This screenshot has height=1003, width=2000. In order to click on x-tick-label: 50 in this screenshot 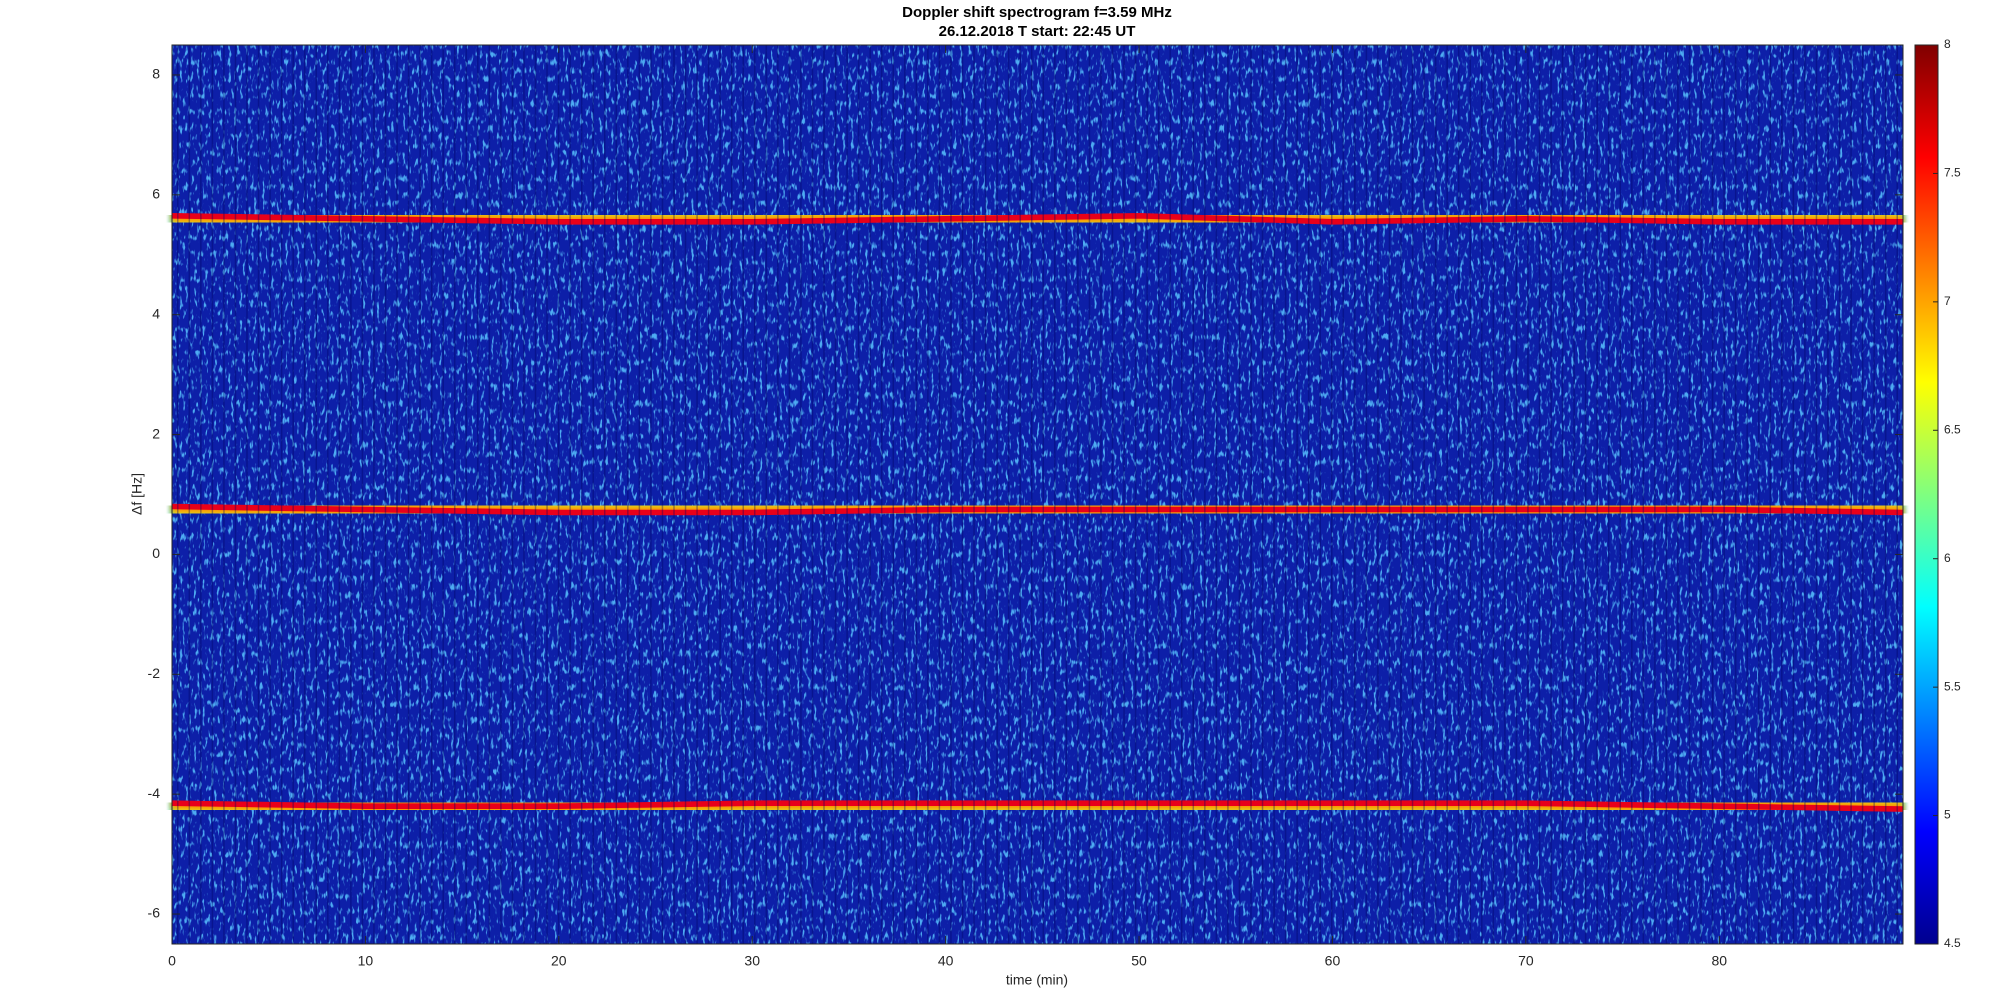, I will do `click(1139, 961)`.